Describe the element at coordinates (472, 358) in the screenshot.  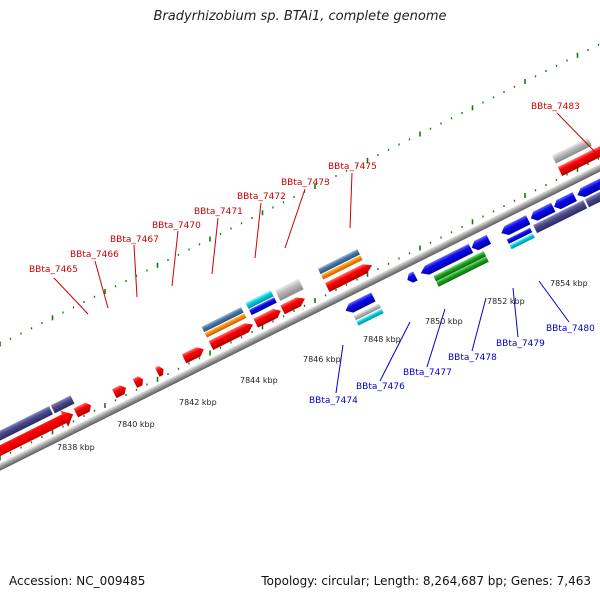
I see `gene-label: BBta_7478` at that location.